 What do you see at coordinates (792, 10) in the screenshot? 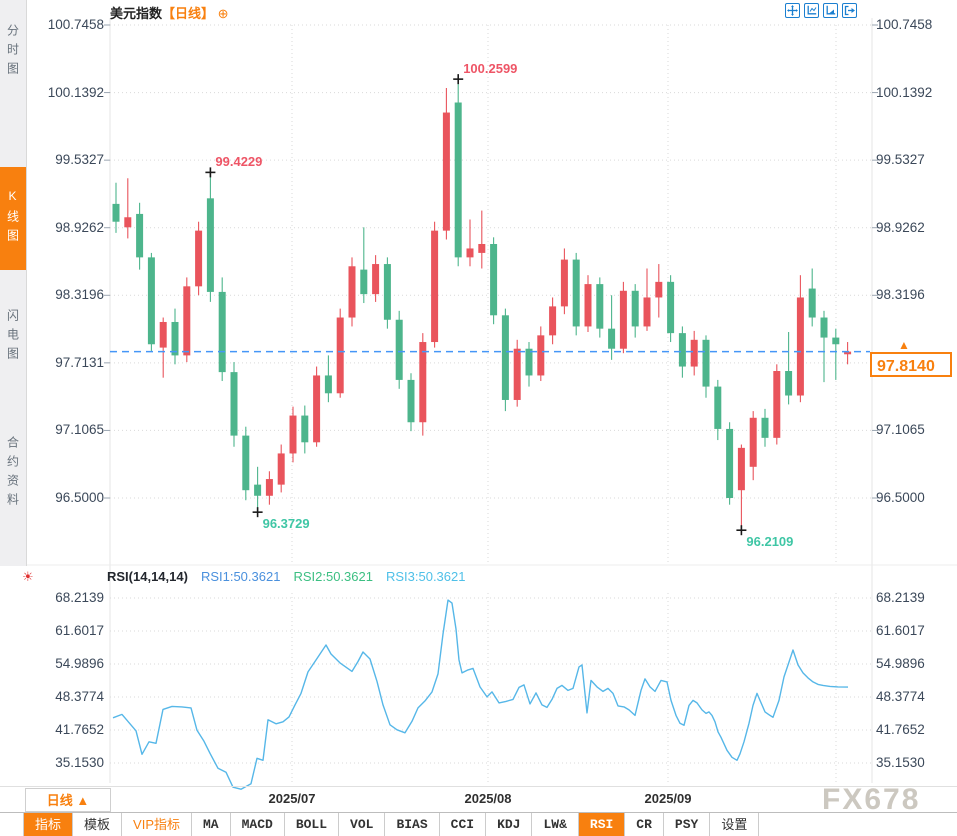
I see `pan-crosshair-icon` at bounding box center [792, 10].